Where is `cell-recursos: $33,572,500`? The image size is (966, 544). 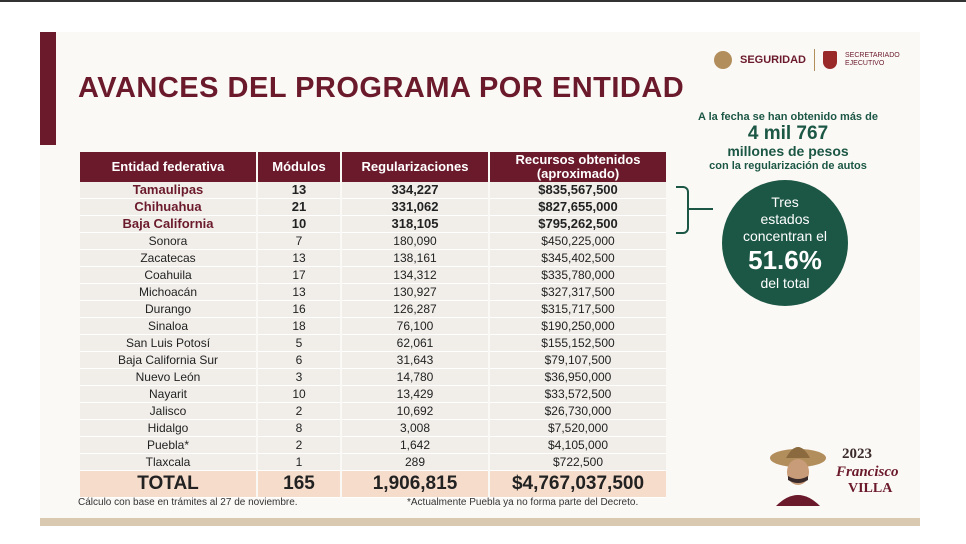
cell-recursos: $33,572,500 is located at coordinates (578, 394).